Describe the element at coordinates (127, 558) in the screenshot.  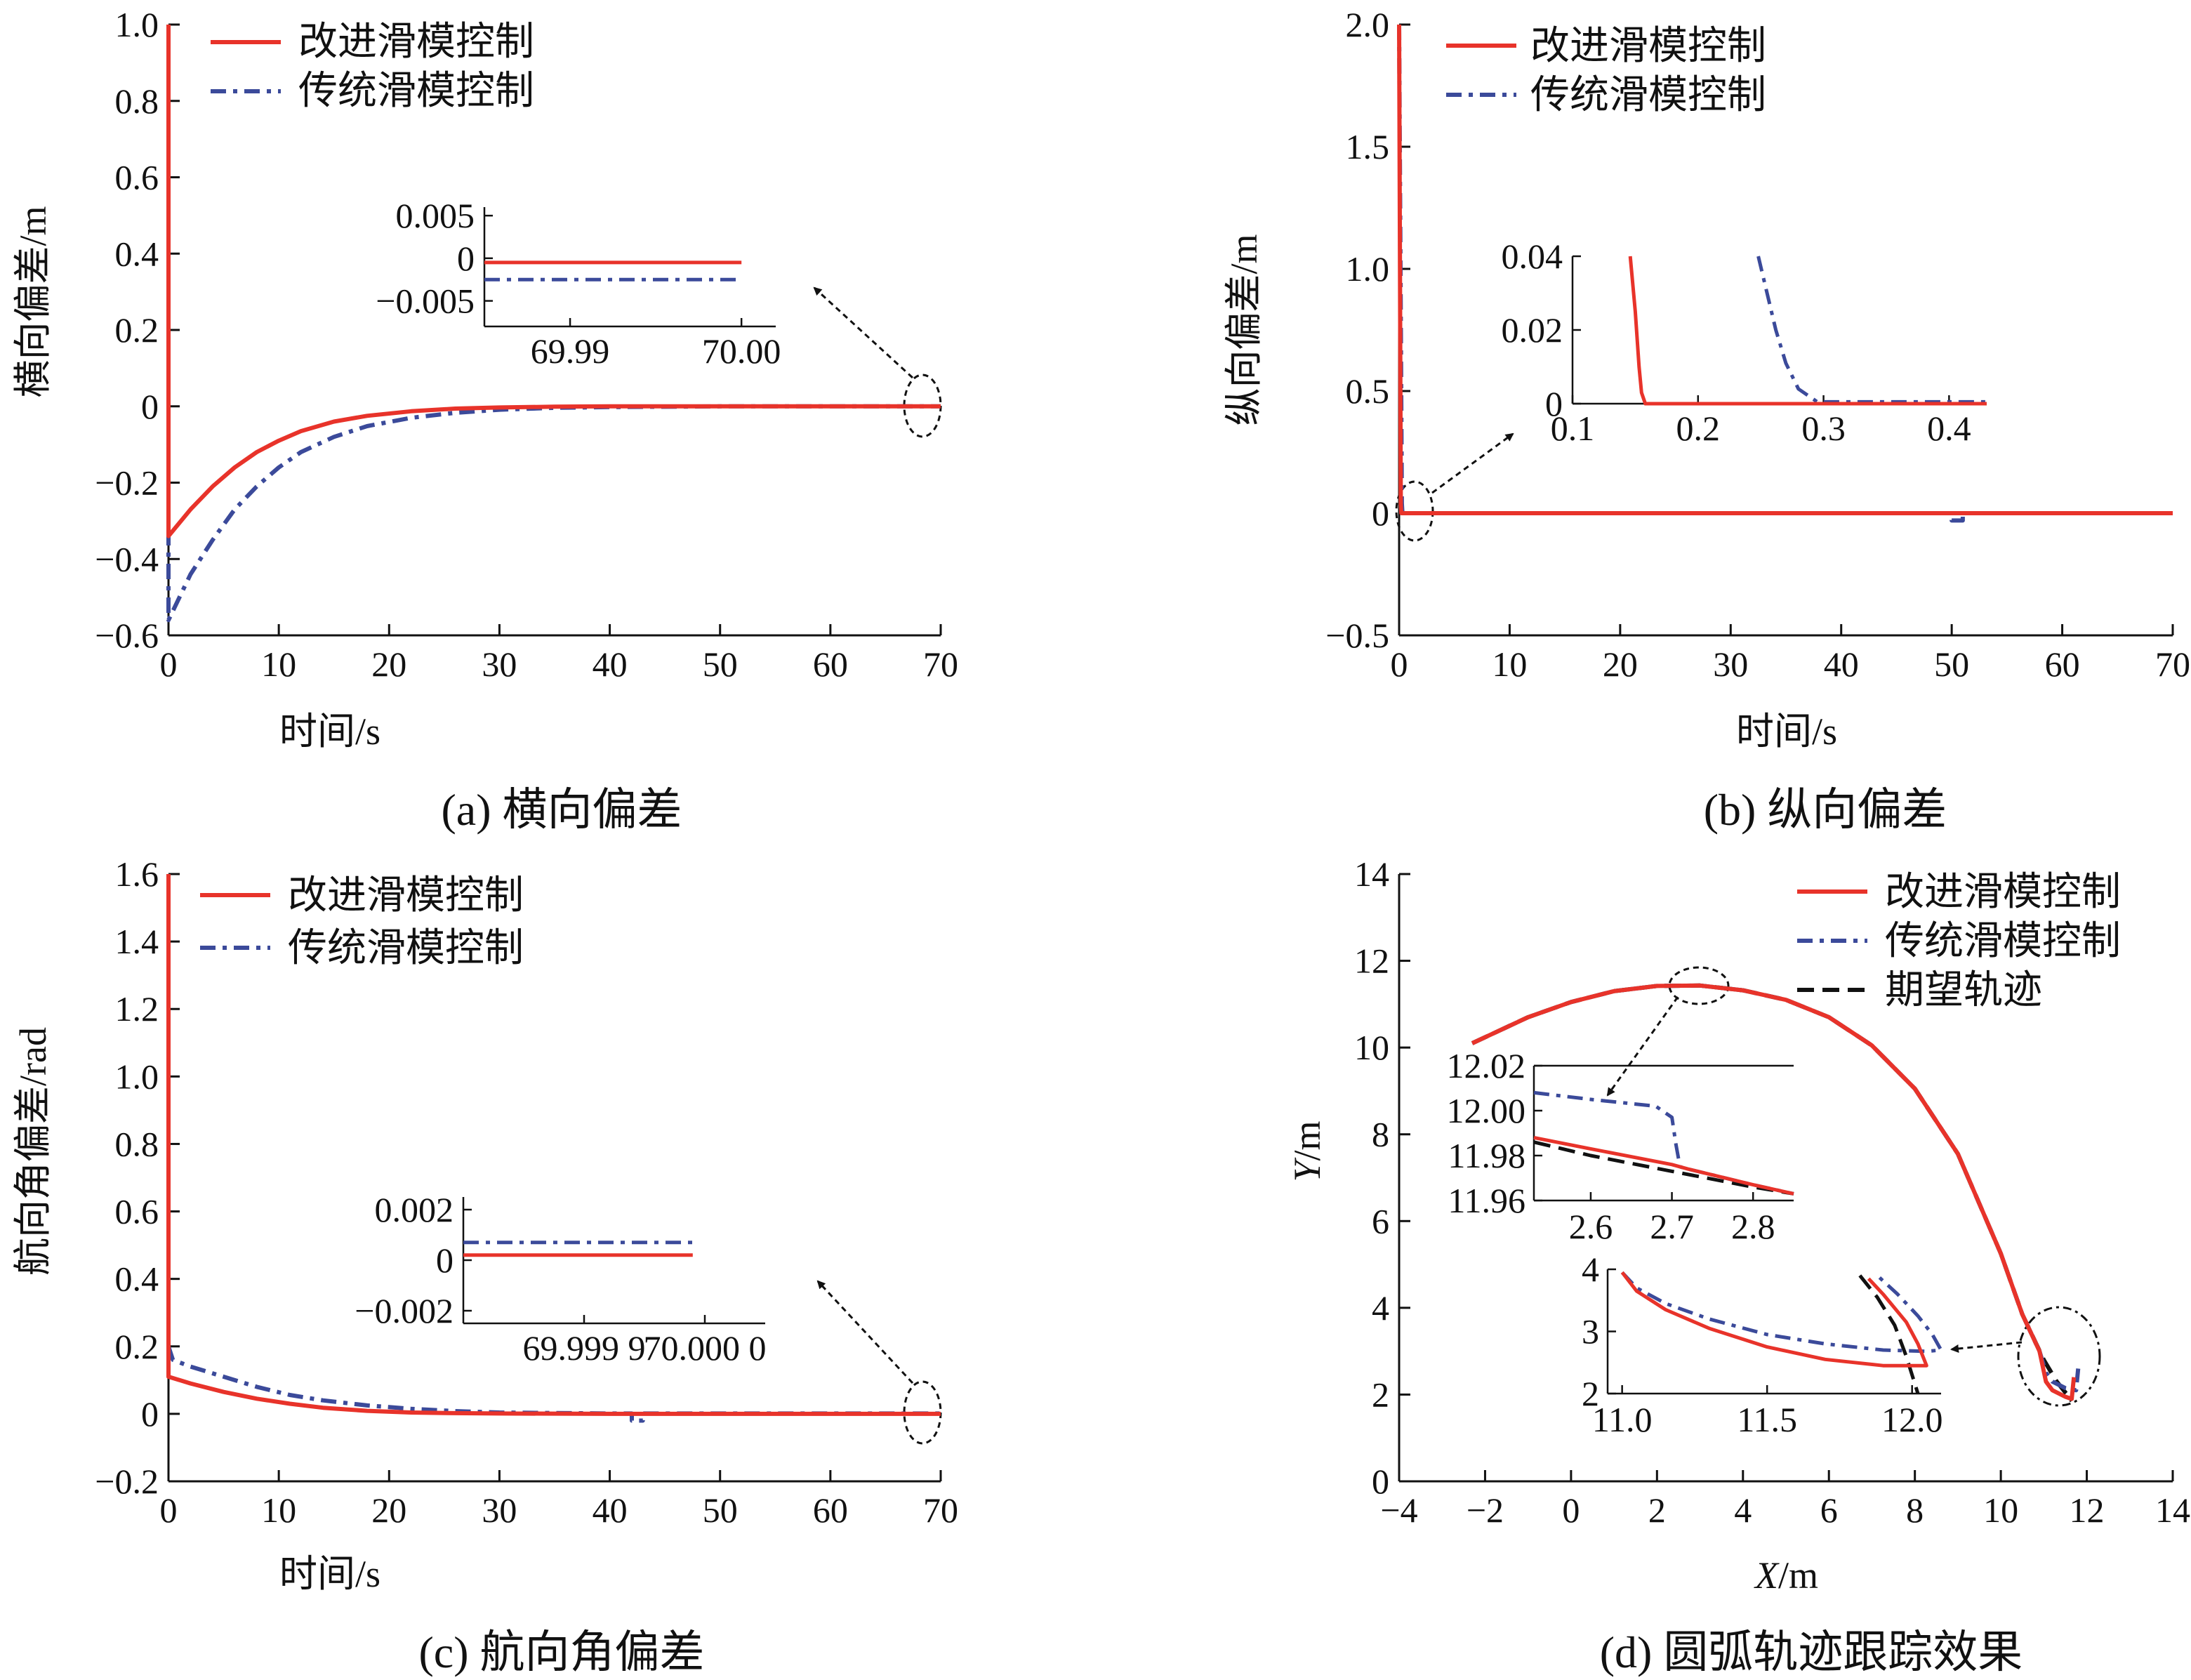
I see `y-tick-label: −0.4` at that location.